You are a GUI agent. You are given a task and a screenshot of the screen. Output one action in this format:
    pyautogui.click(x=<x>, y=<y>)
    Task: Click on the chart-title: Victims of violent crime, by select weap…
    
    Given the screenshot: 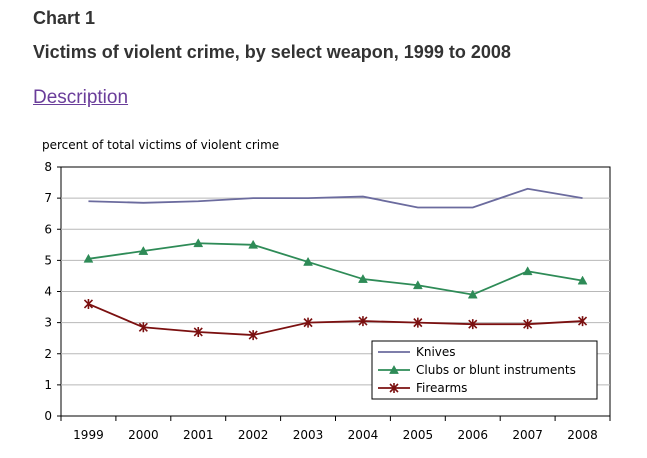 What is the action you would take?
    pyautogui.click(x=272, y=52)
    